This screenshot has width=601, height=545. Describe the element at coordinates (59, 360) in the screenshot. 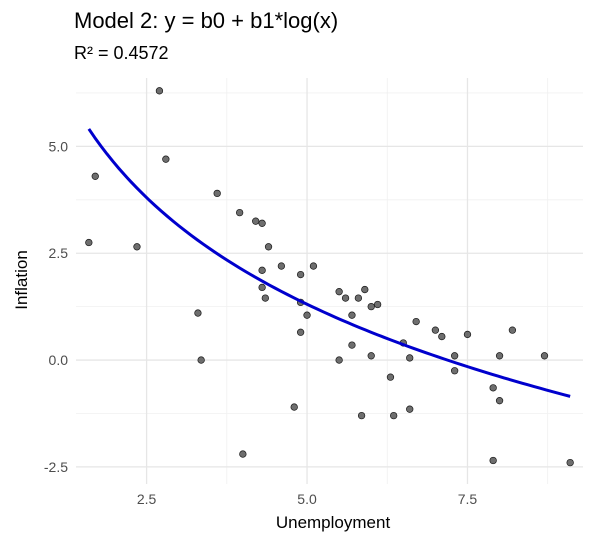

I see `y-tick-label: 0.0` at that location.